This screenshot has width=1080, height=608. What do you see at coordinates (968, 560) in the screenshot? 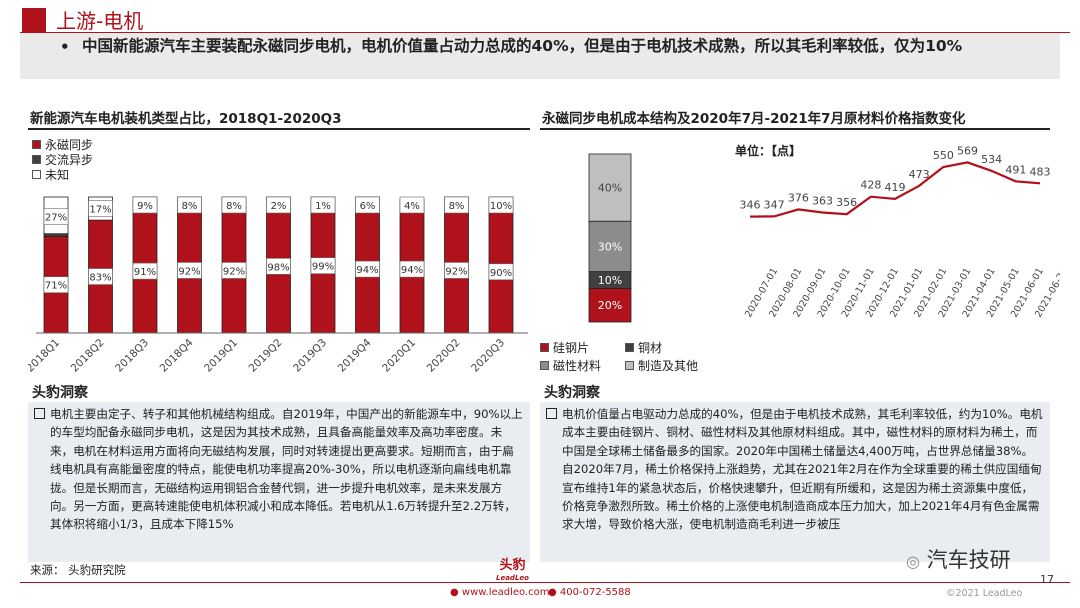
I see `watermark-text: 汽车技研` at bounding box center [968, 560].